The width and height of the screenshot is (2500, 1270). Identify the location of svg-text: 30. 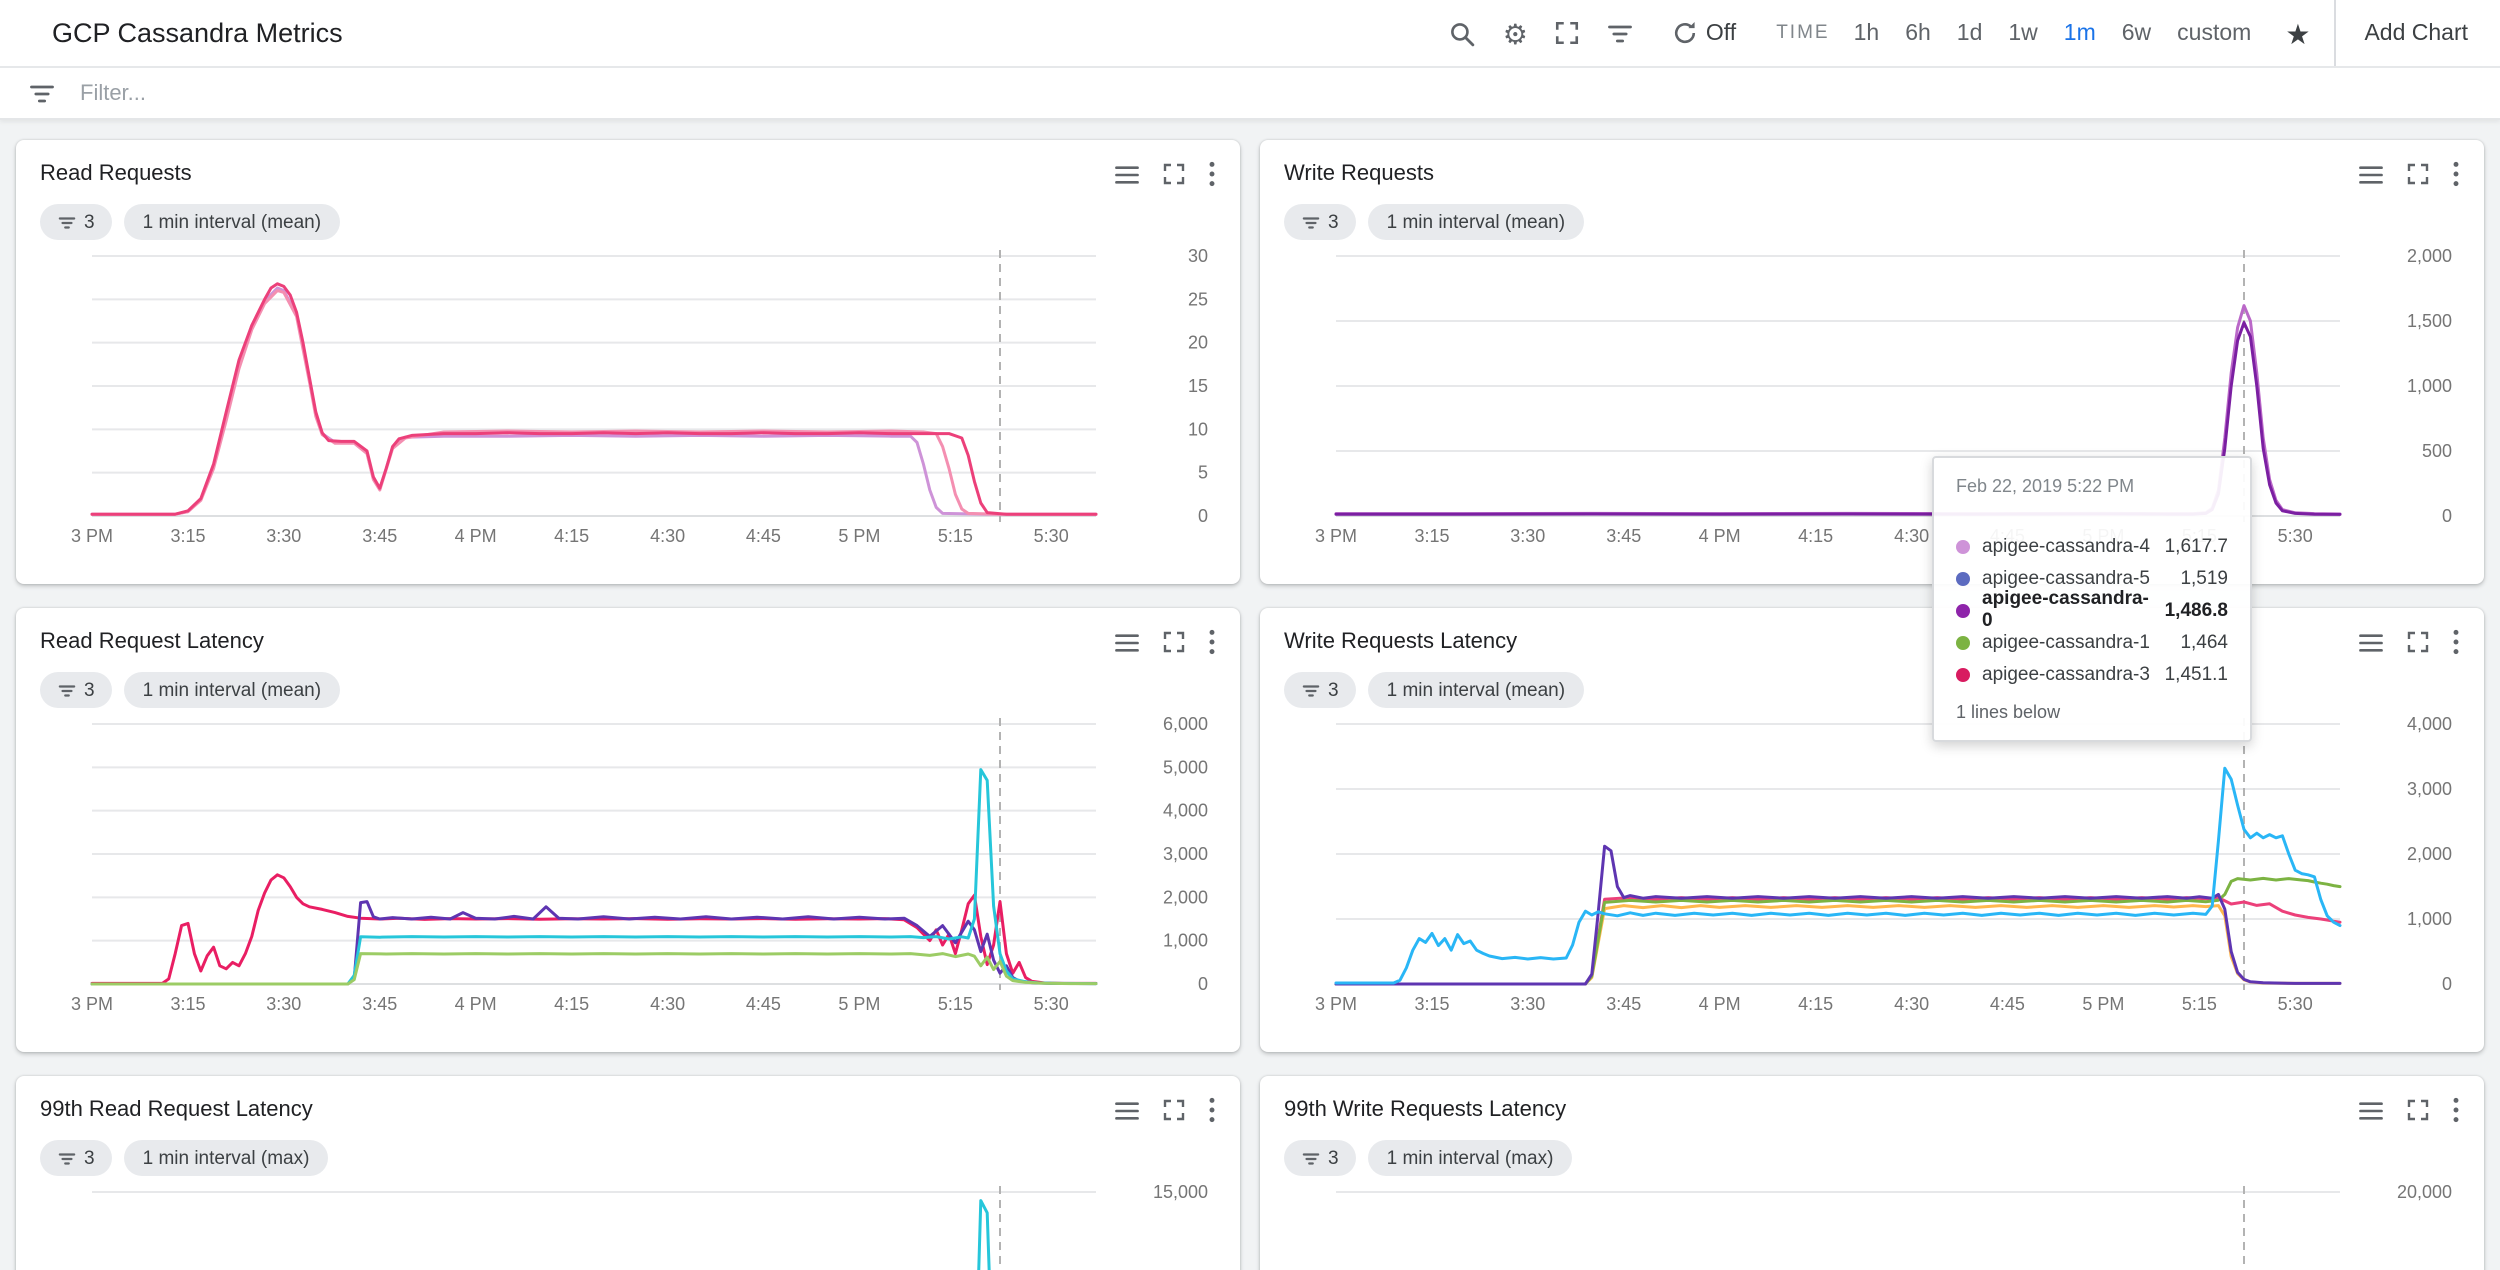
(1198, 256).